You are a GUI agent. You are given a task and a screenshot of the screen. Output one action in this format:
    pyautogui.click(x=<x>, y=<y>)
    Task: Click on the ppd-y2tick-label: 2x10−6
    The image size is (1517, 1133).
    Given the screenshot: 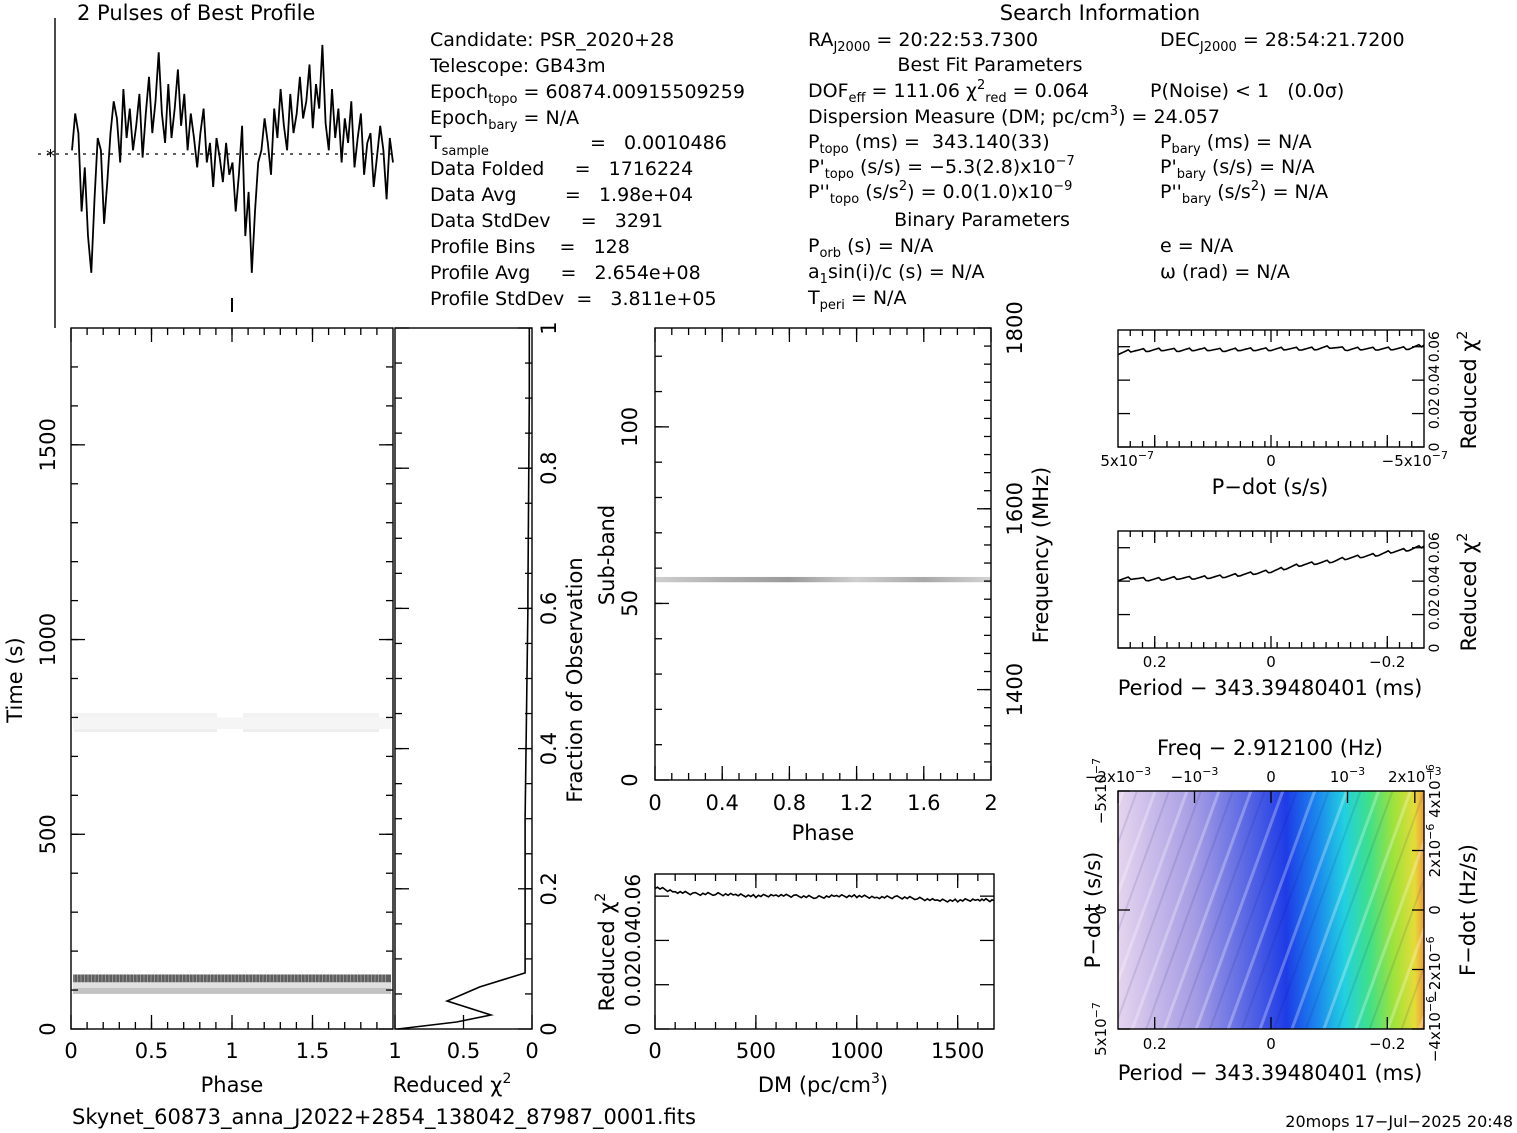 What is the action you would take?
    pyautogui.click(x=1434, y=851)
    